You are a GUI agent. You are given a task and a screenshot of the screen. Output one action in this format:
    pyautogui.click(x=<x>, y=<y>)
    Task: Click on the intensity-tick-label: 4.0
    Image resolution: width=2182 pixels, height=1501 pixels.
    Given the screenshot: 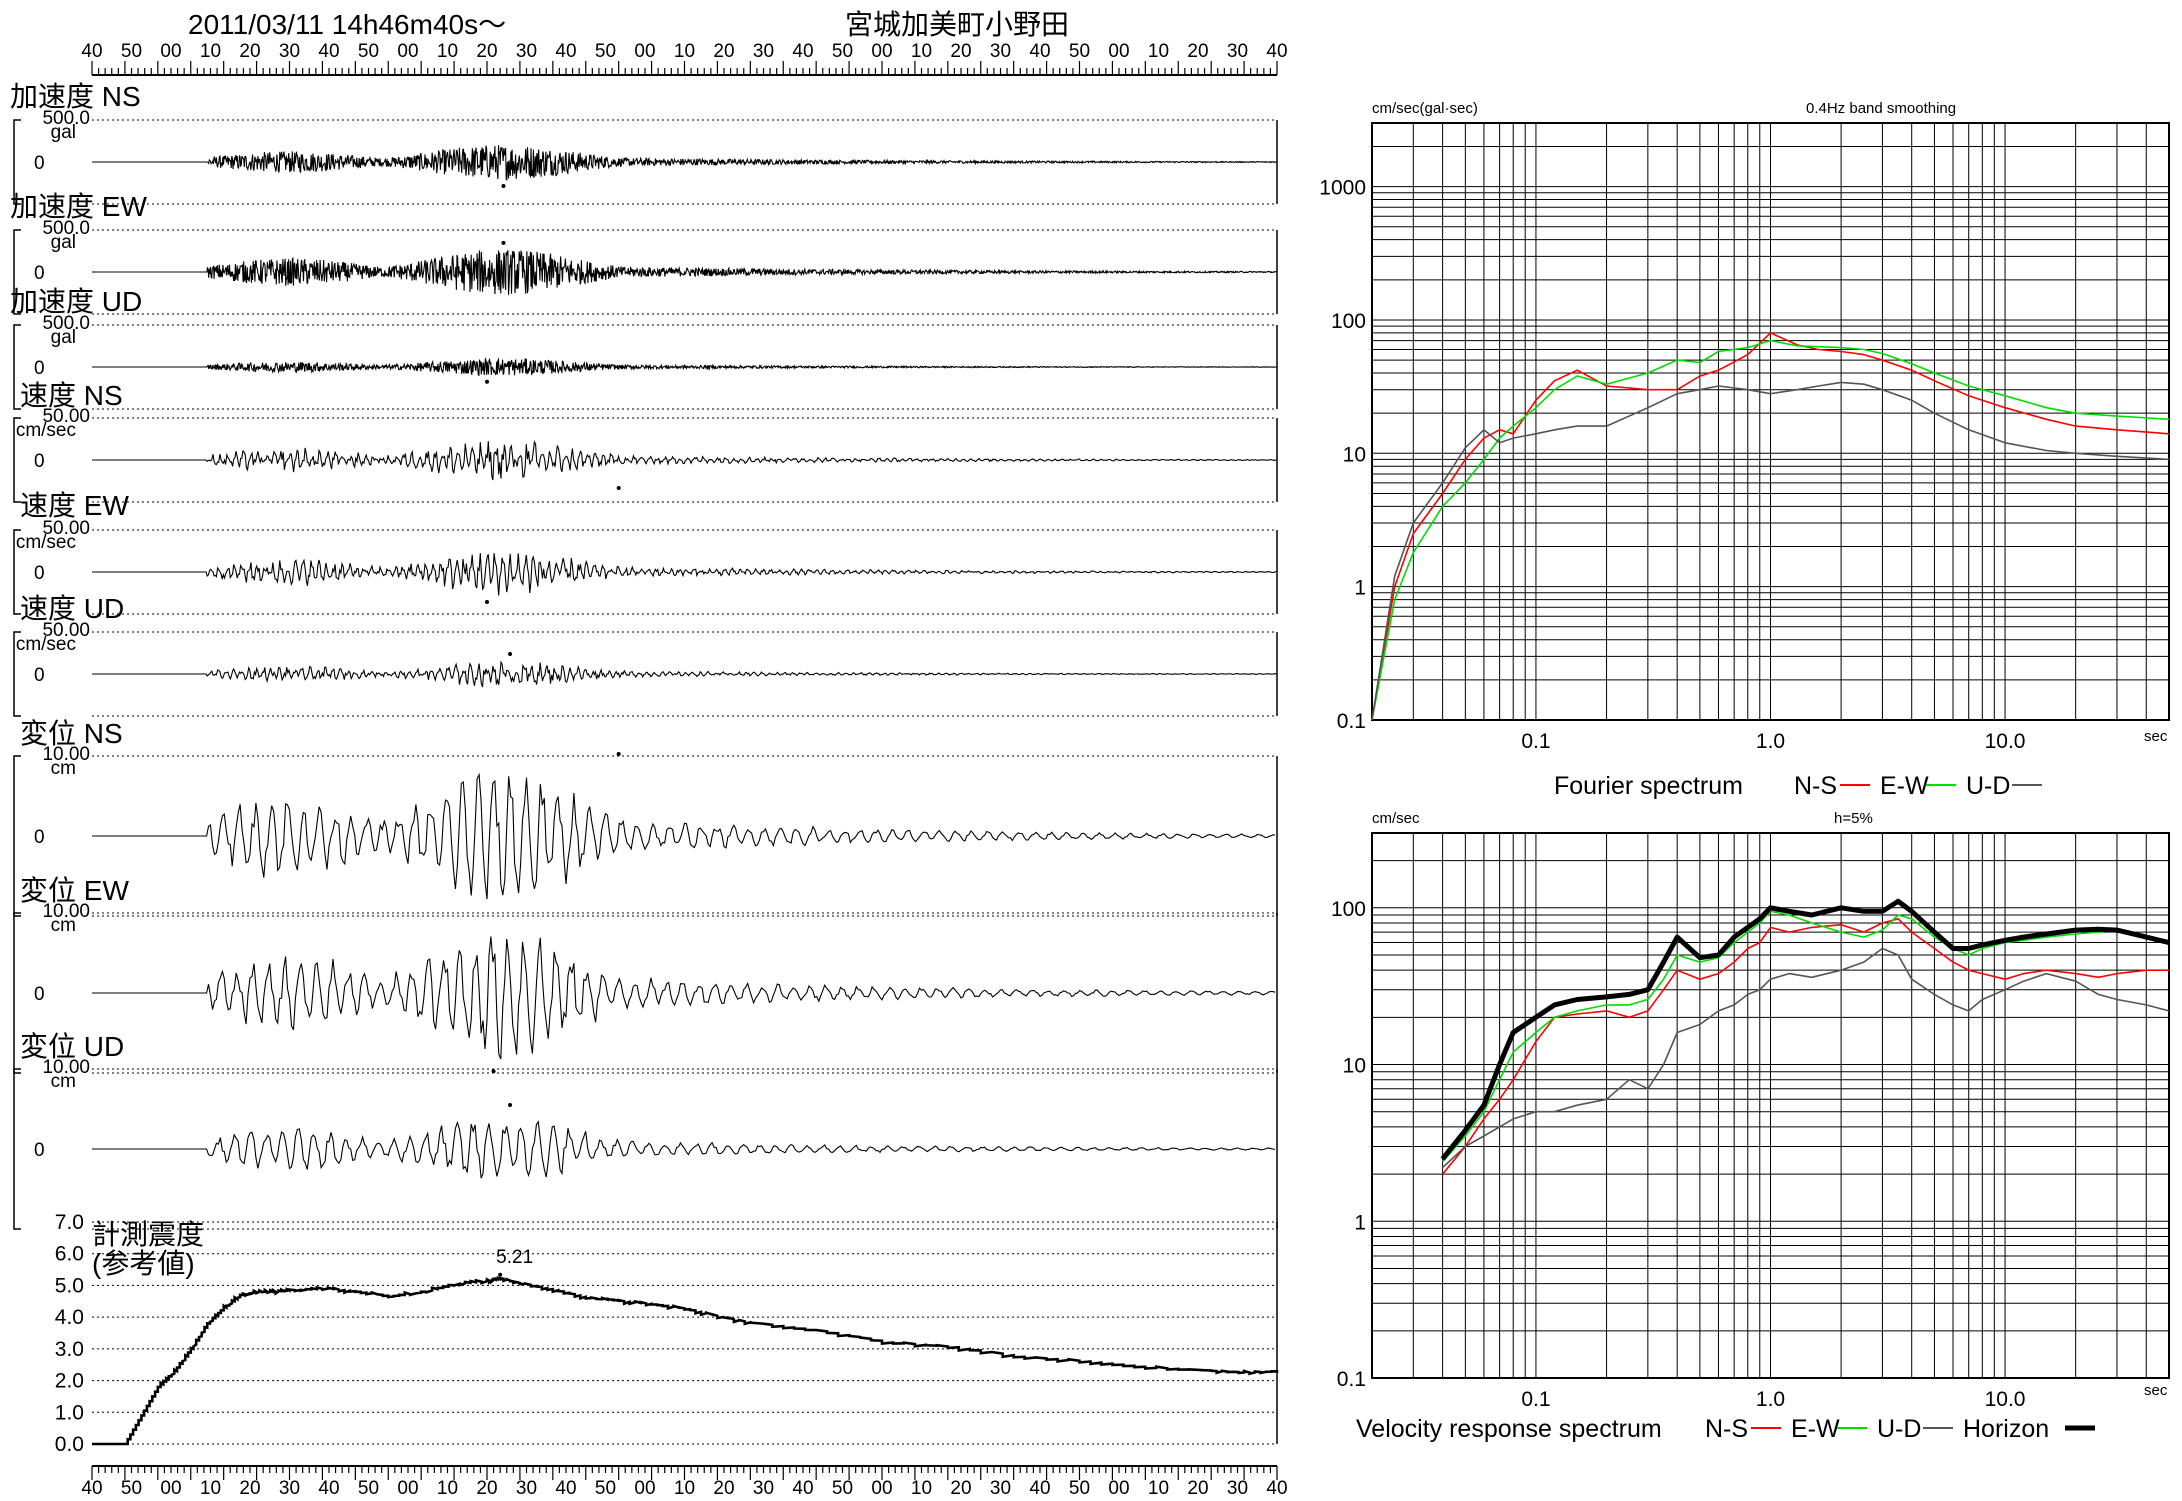 What is the action you would take?
    pyautogui.click(x=69, y=1317)
    